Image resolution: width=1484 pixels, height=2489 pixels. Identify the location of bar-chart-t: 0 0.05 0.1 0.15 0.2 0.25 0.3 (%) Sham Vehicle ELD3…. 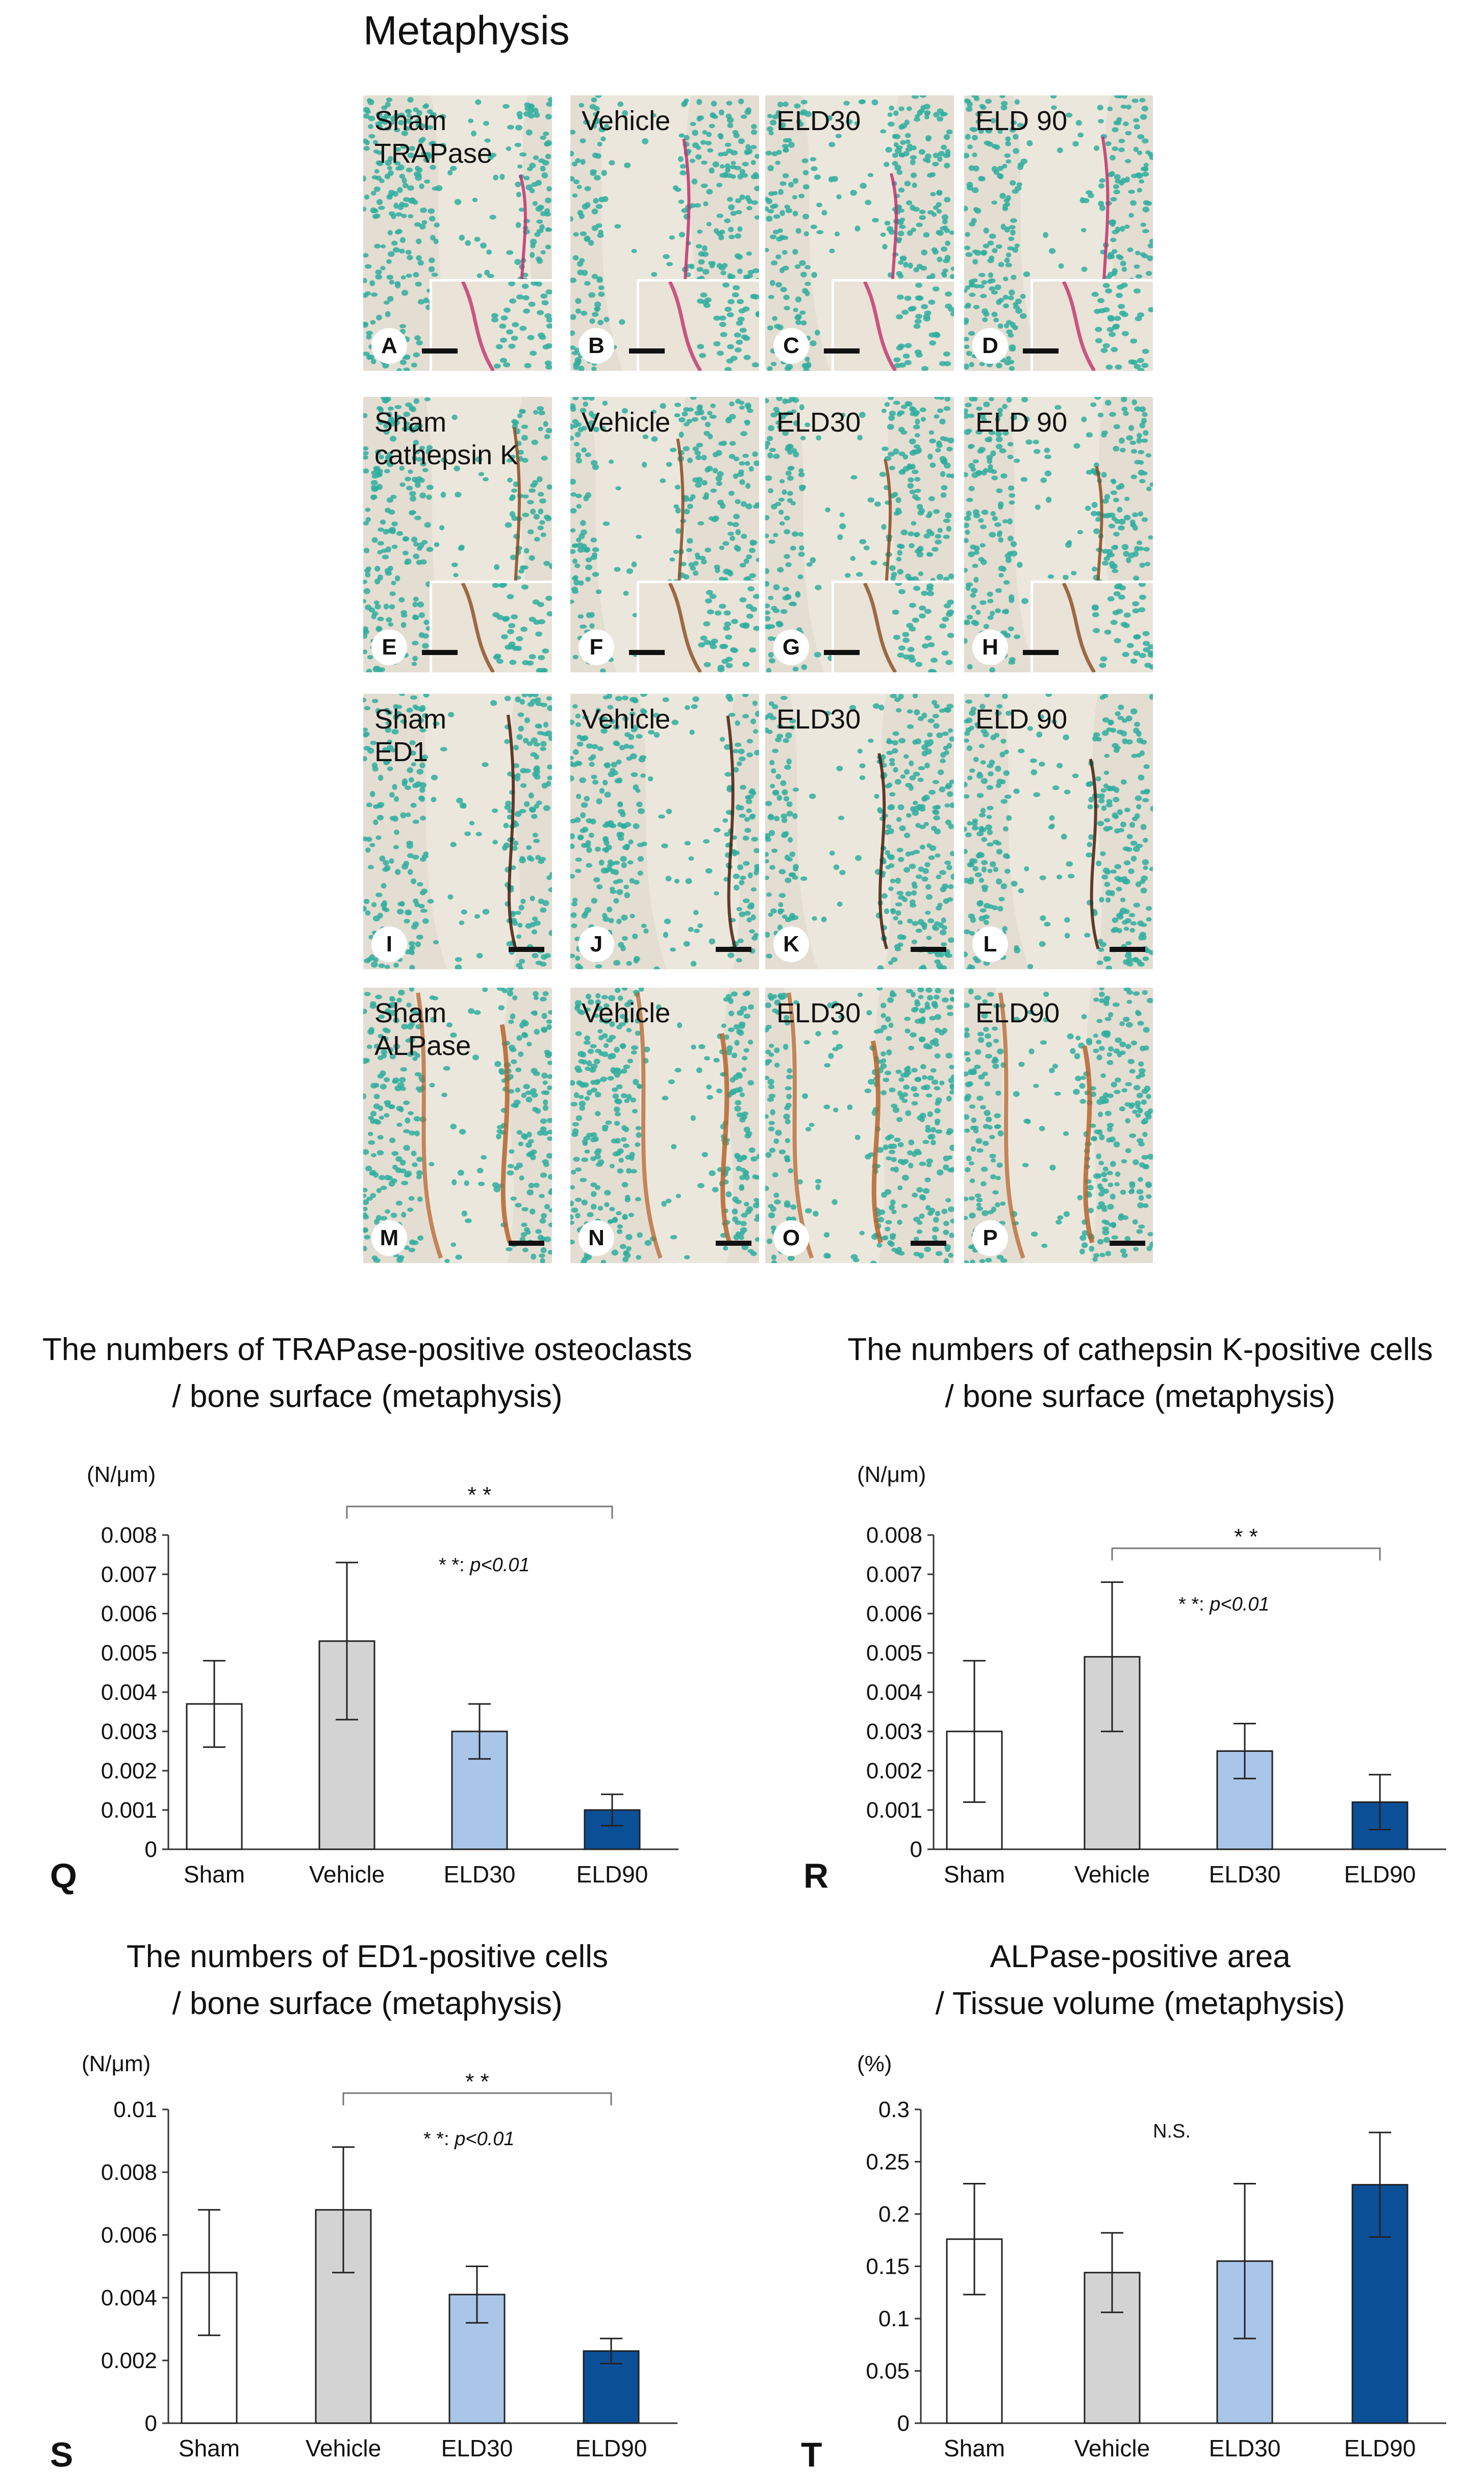
(1123, 2262).